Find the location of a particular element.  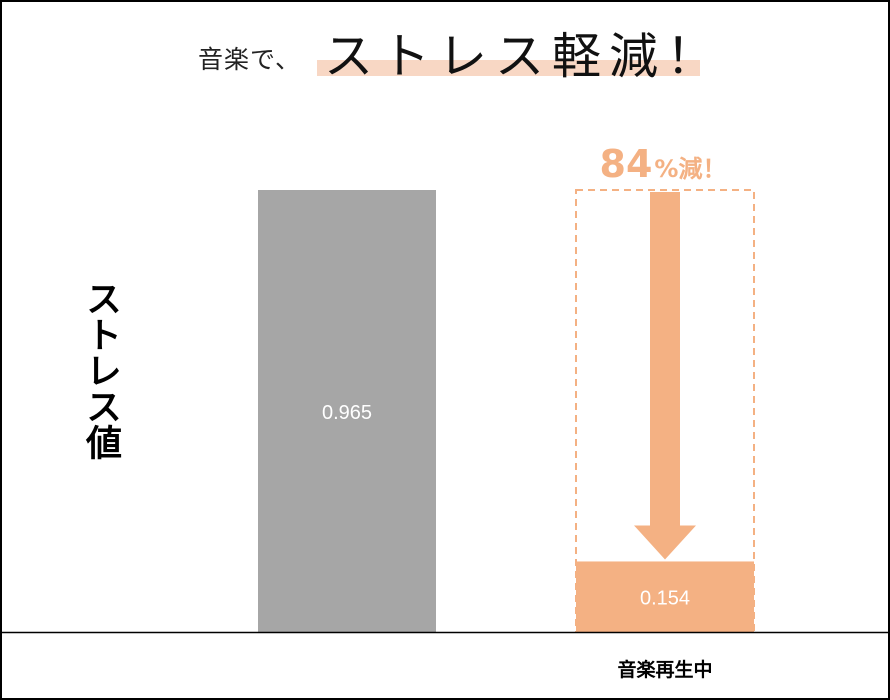

bar-value-label: 0.965 is located at coordinates (347, 413).